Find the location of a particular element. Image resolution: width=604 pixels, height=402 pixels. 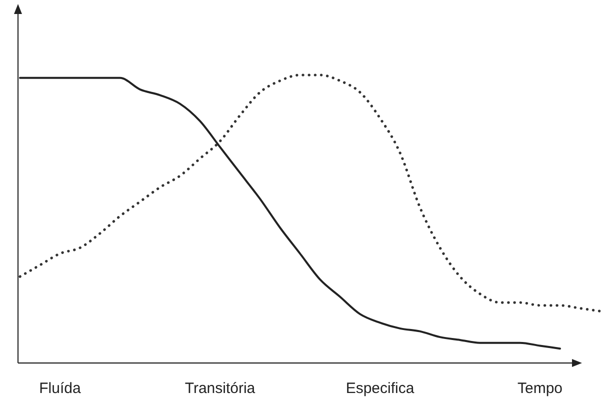

x-tick-label: Tempo is located at coordinates (540, 388).